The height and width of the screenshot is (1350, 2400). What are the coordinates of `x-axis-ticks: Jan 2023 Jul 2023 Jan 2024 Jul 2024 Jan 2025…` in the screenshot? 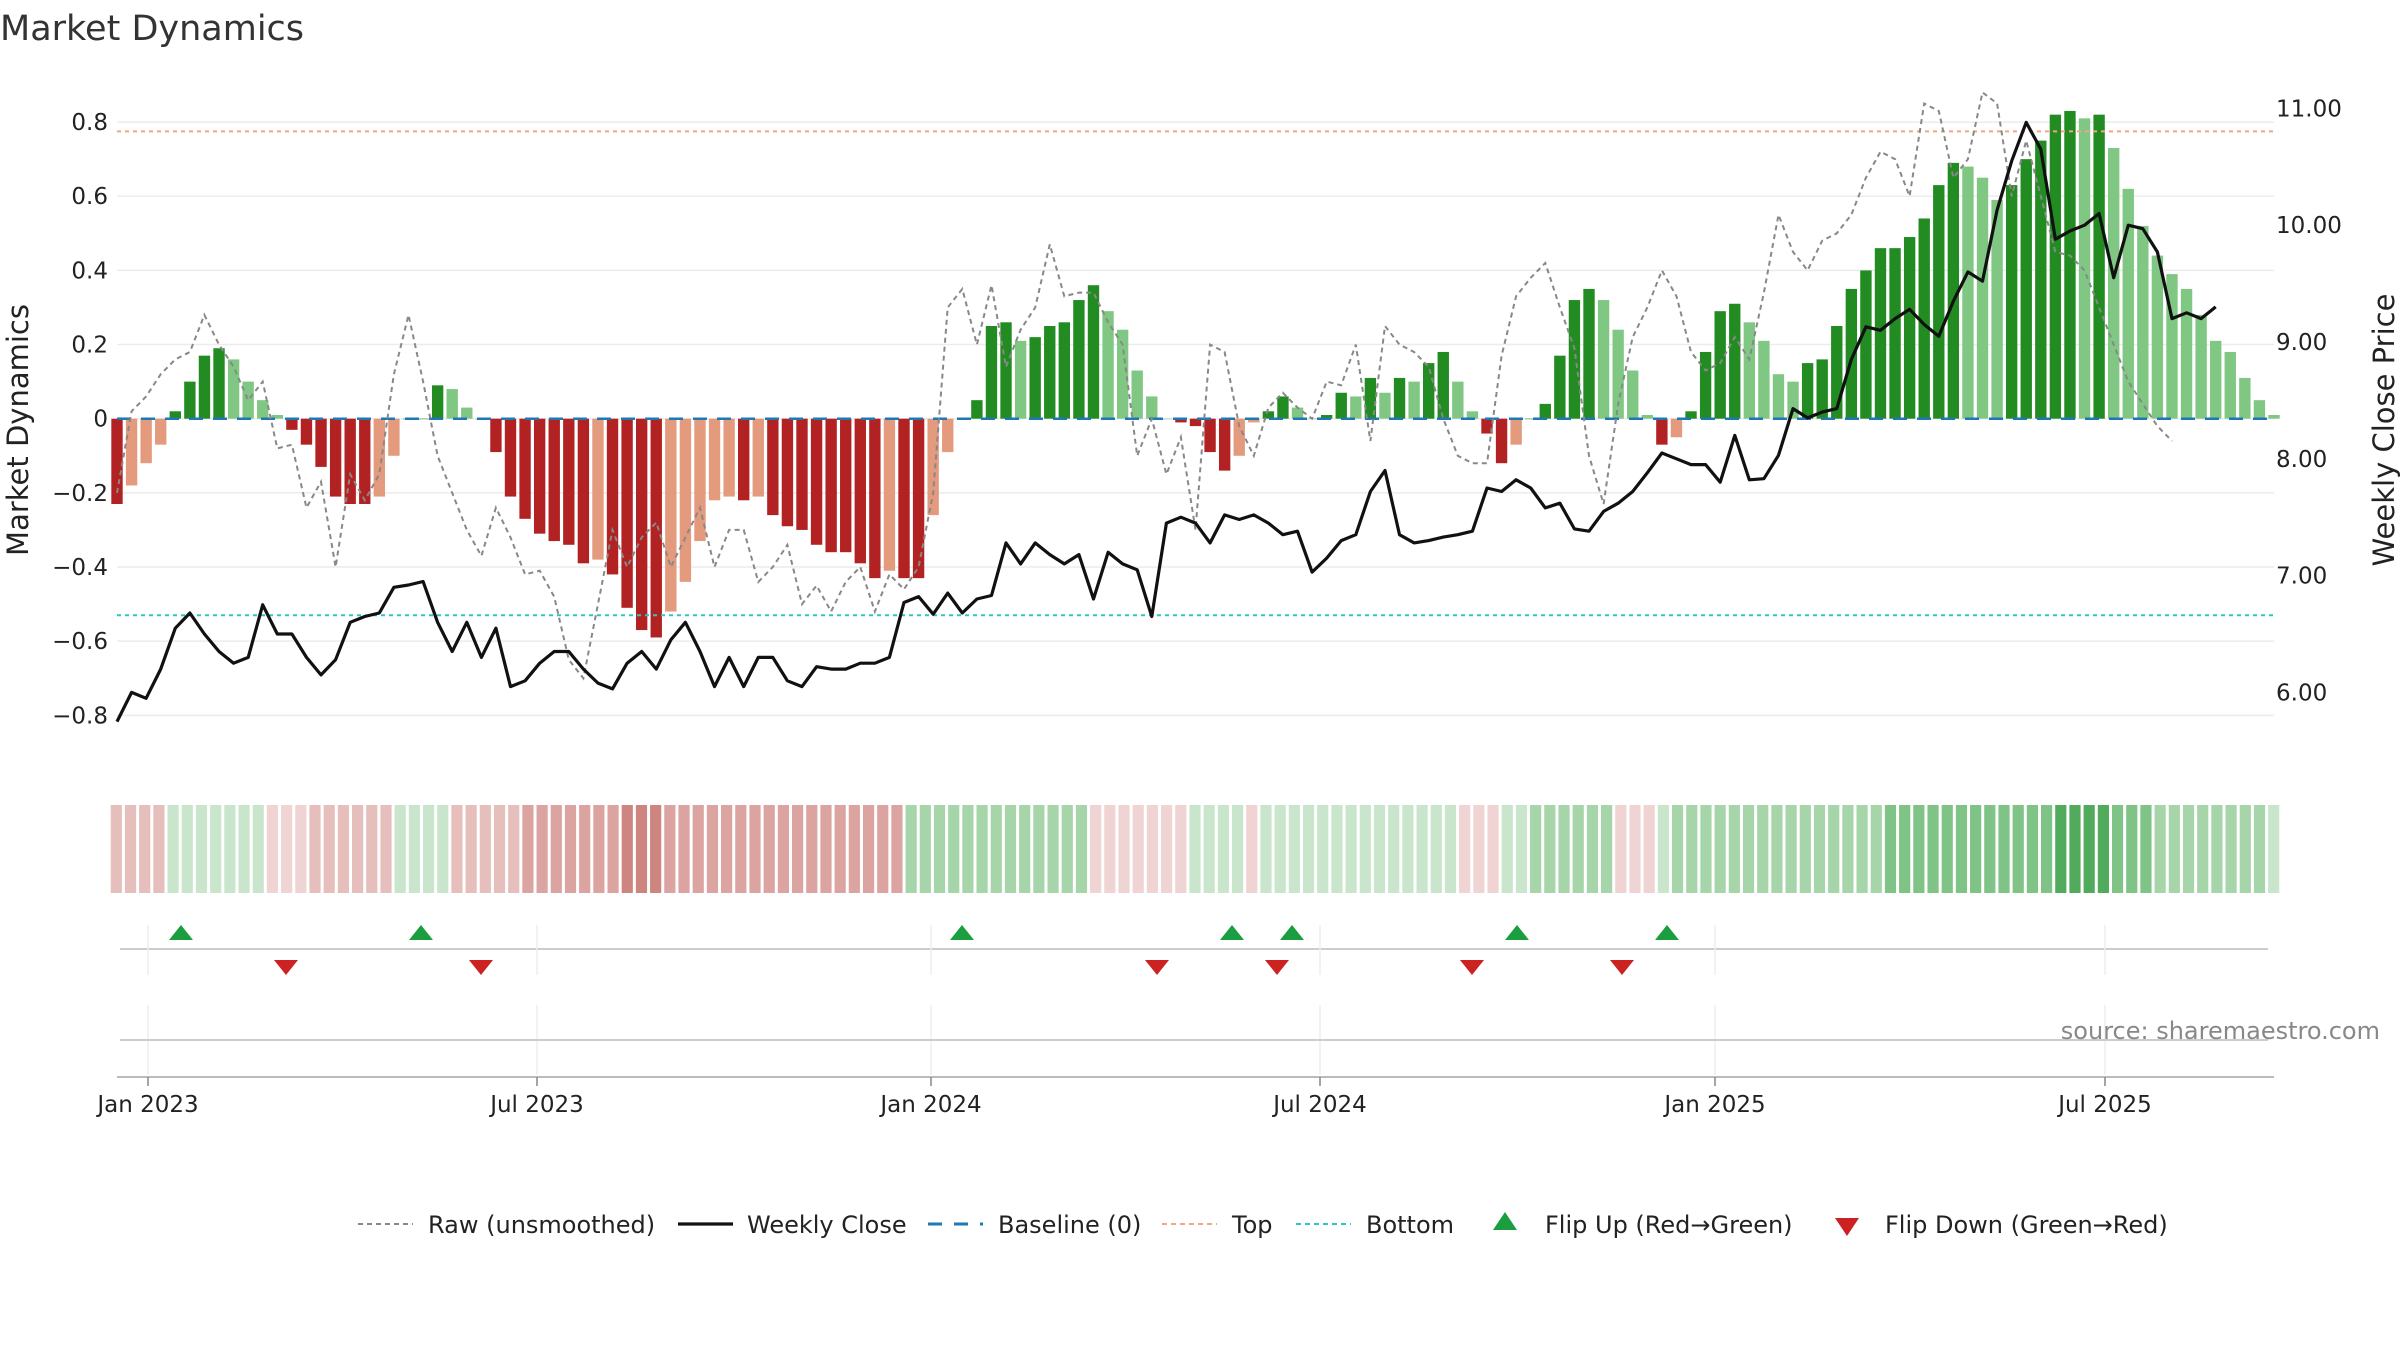 It's located at (1123, 1097).